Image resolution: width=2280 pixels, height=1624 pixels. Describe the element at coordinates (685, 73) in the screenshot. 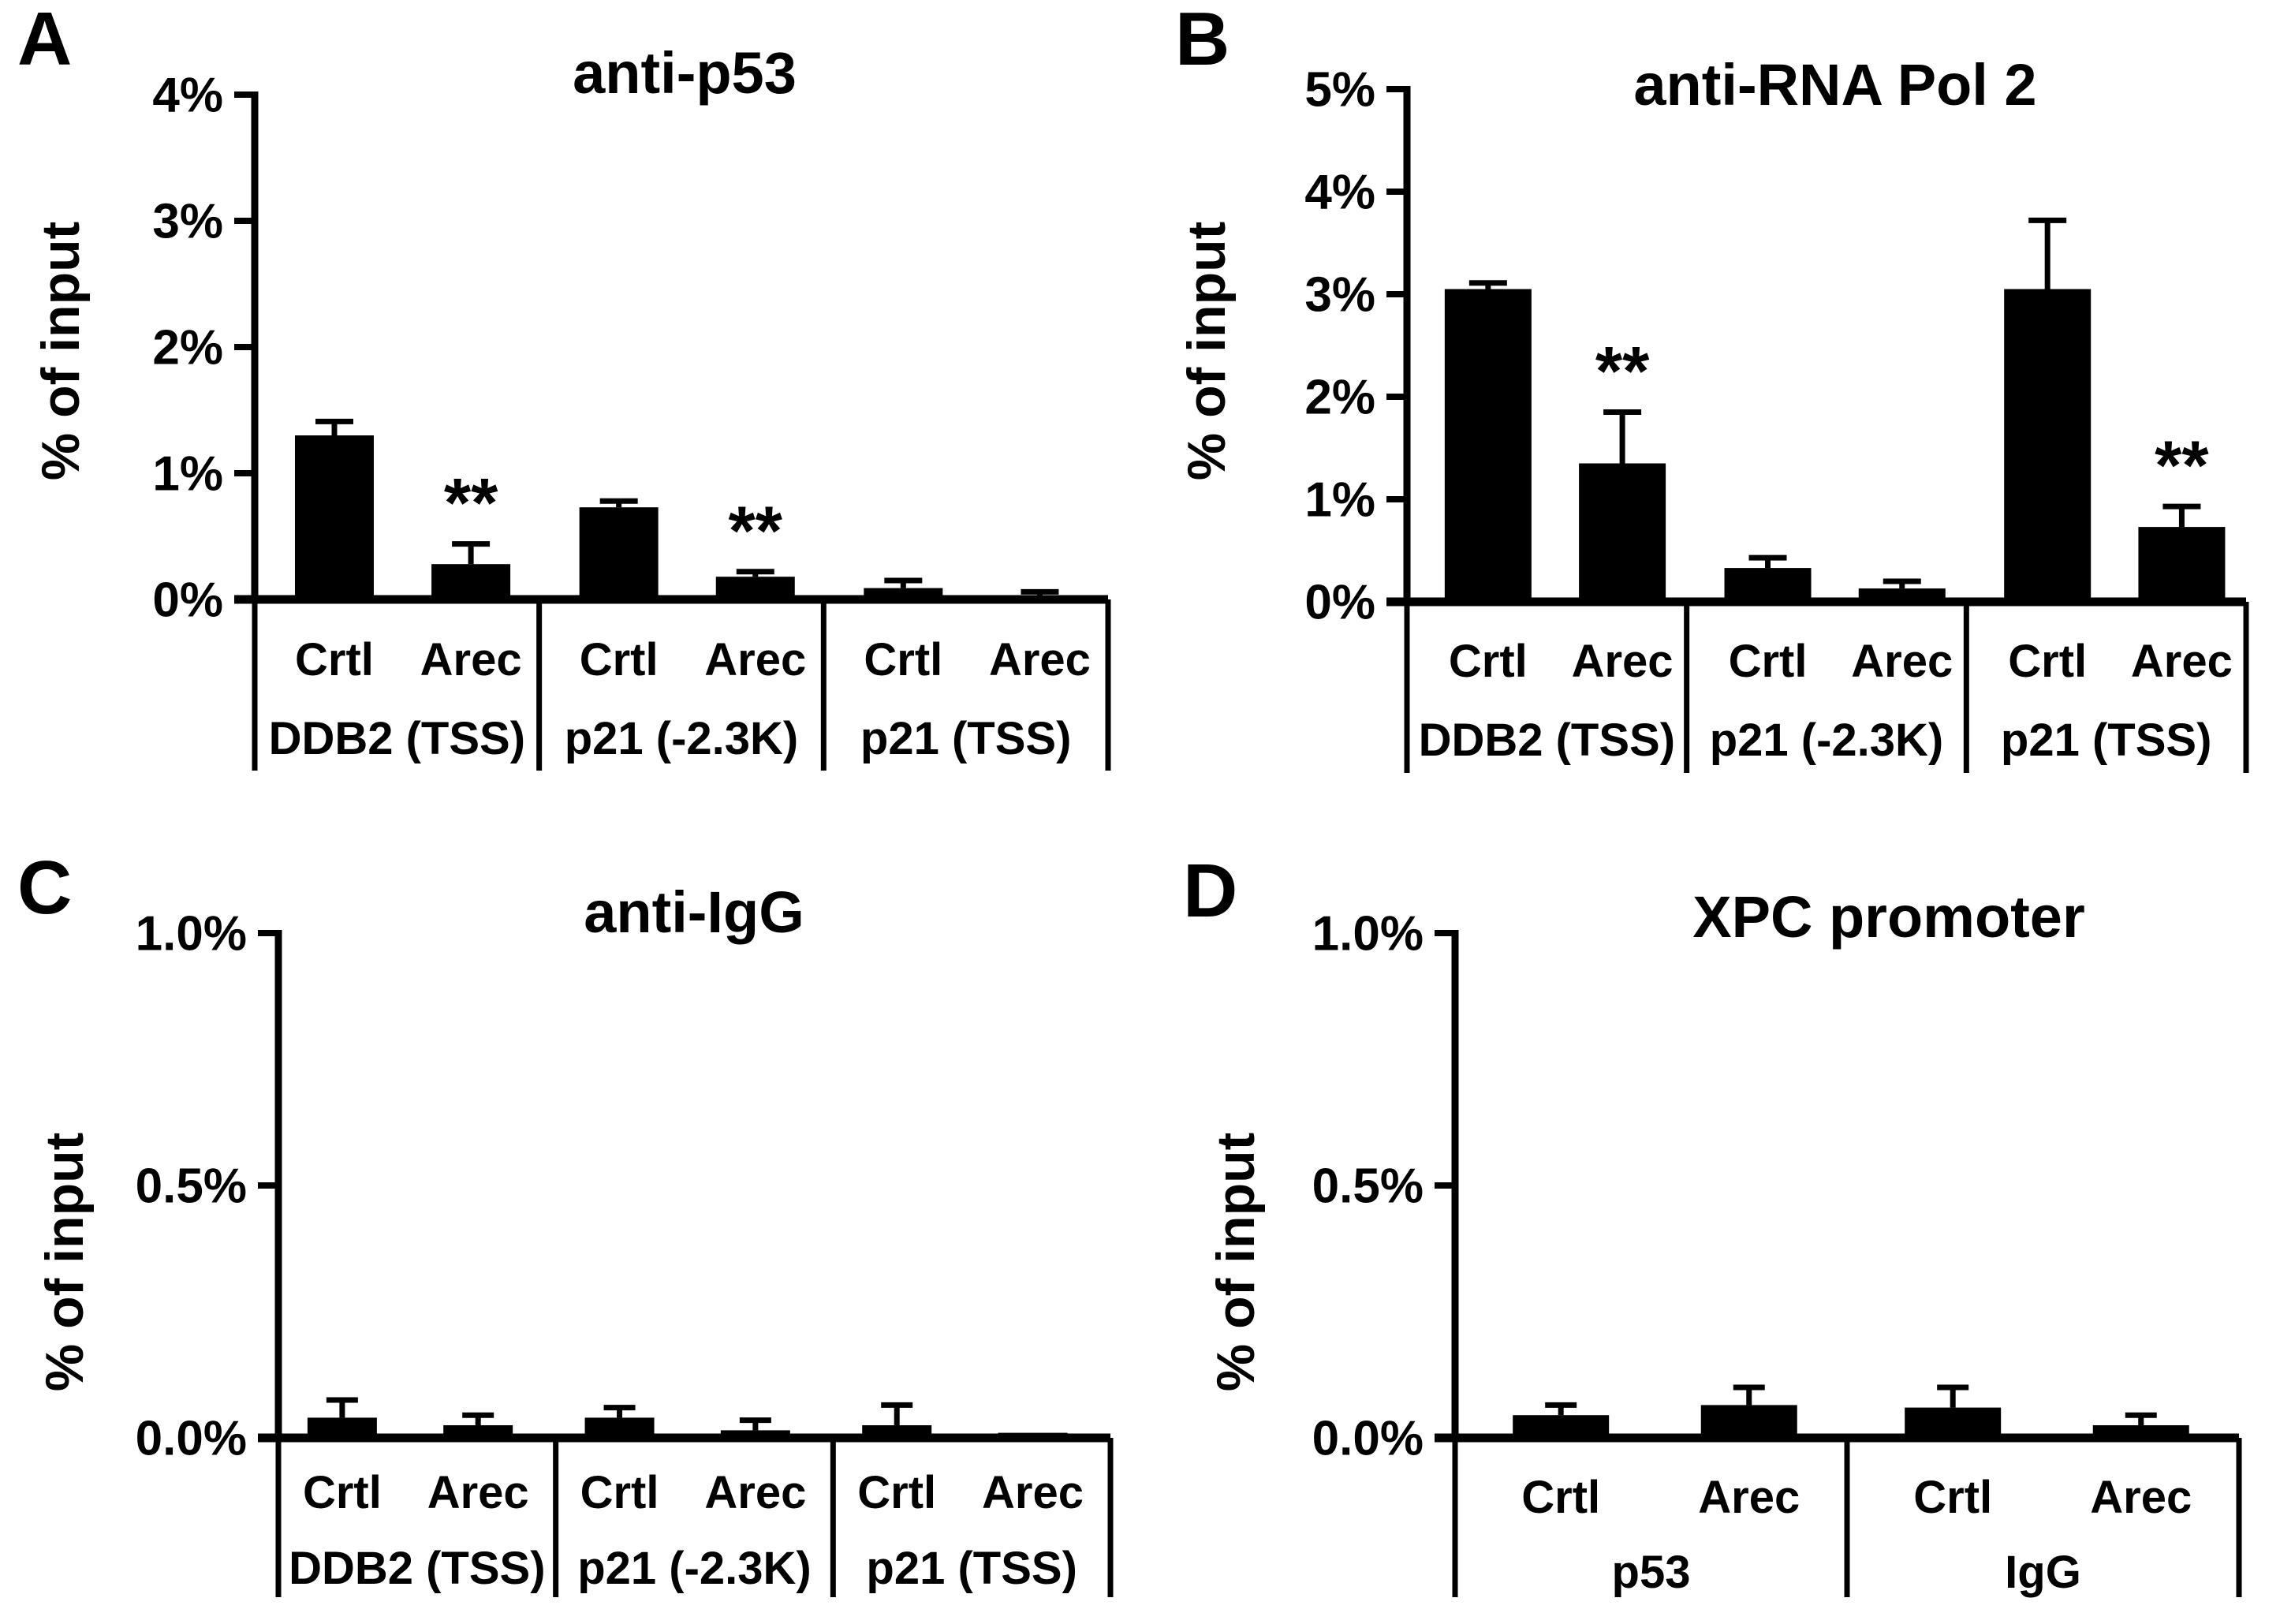

I see `chart-title: anti-p53` at that location.